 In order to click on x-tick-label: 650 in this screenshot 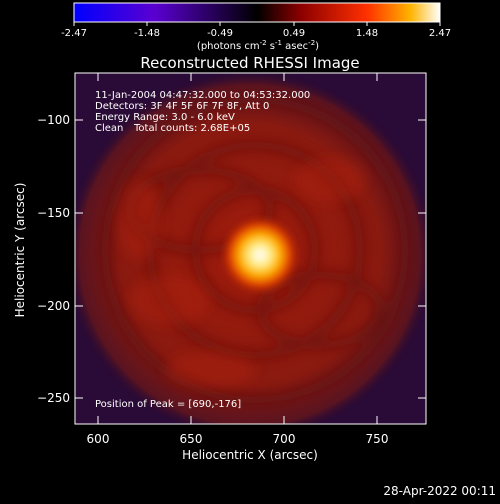, I will do `click(191, 439)`.